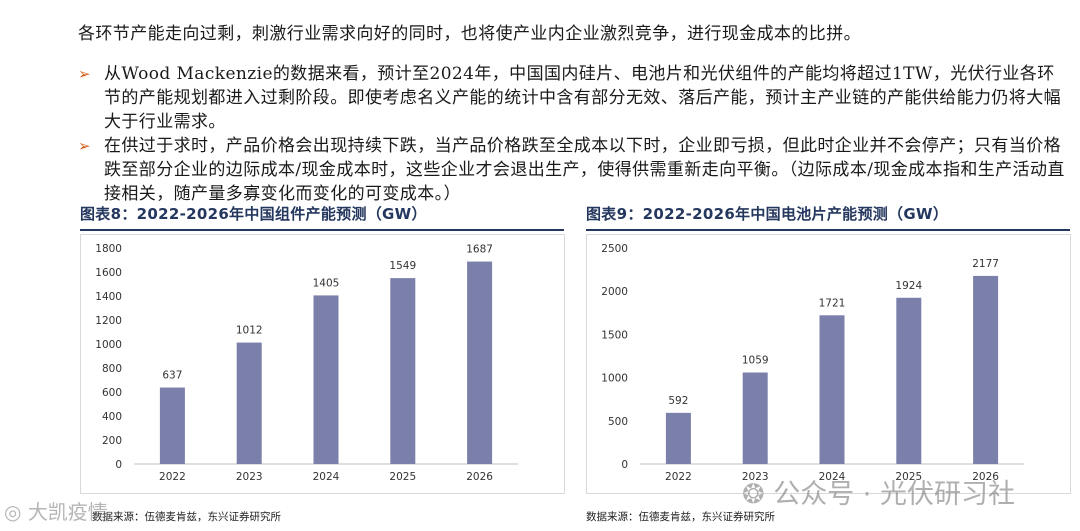 The width and height of the screenshot is (1080, 531). Describe the element at coordinates (326, 283) in the screenshot. I see `data-label: 1405` at that location.